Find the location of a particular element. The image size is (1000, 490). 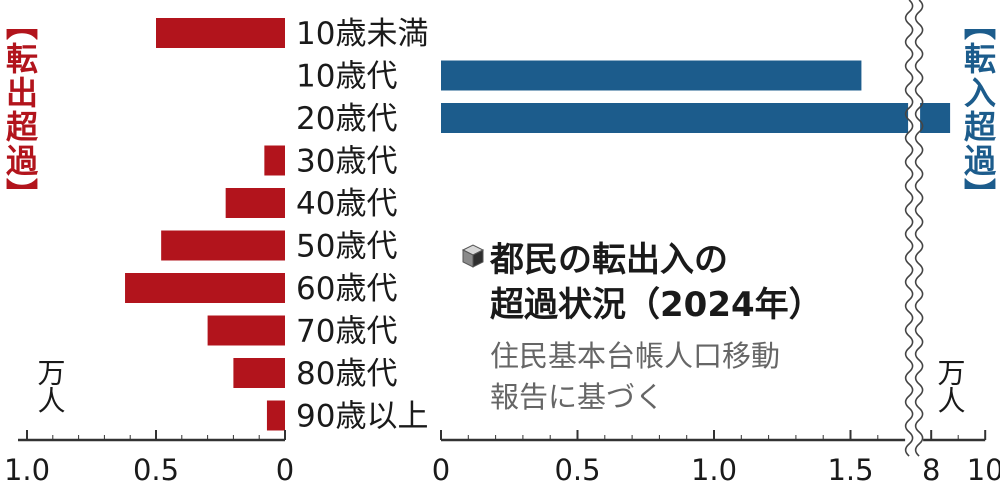

left-unit-label: 万人 is located at coordinates (50, 386).